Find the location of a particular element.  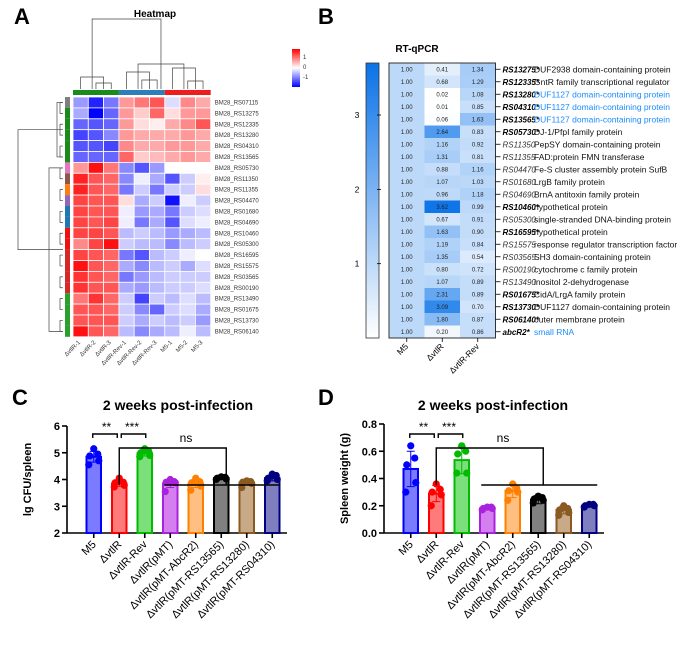

gene-description: single-stranded DNA-binding protein is located at coordinates (602, 219).